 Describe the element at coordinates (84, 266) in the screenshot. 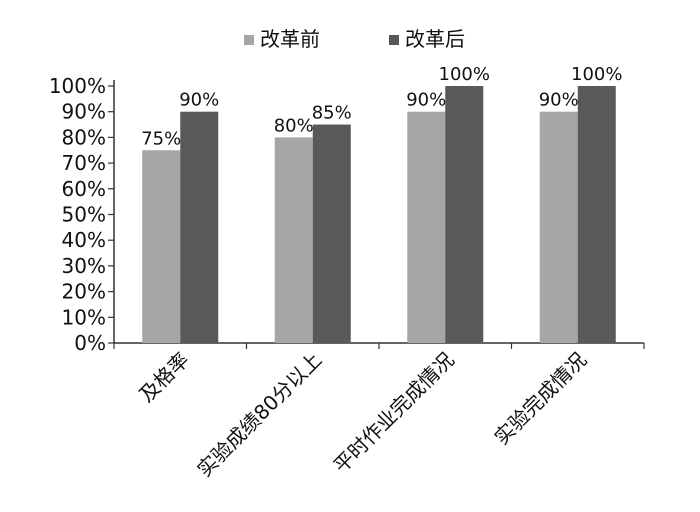

I see `y-tick-label: 30%` at that location.